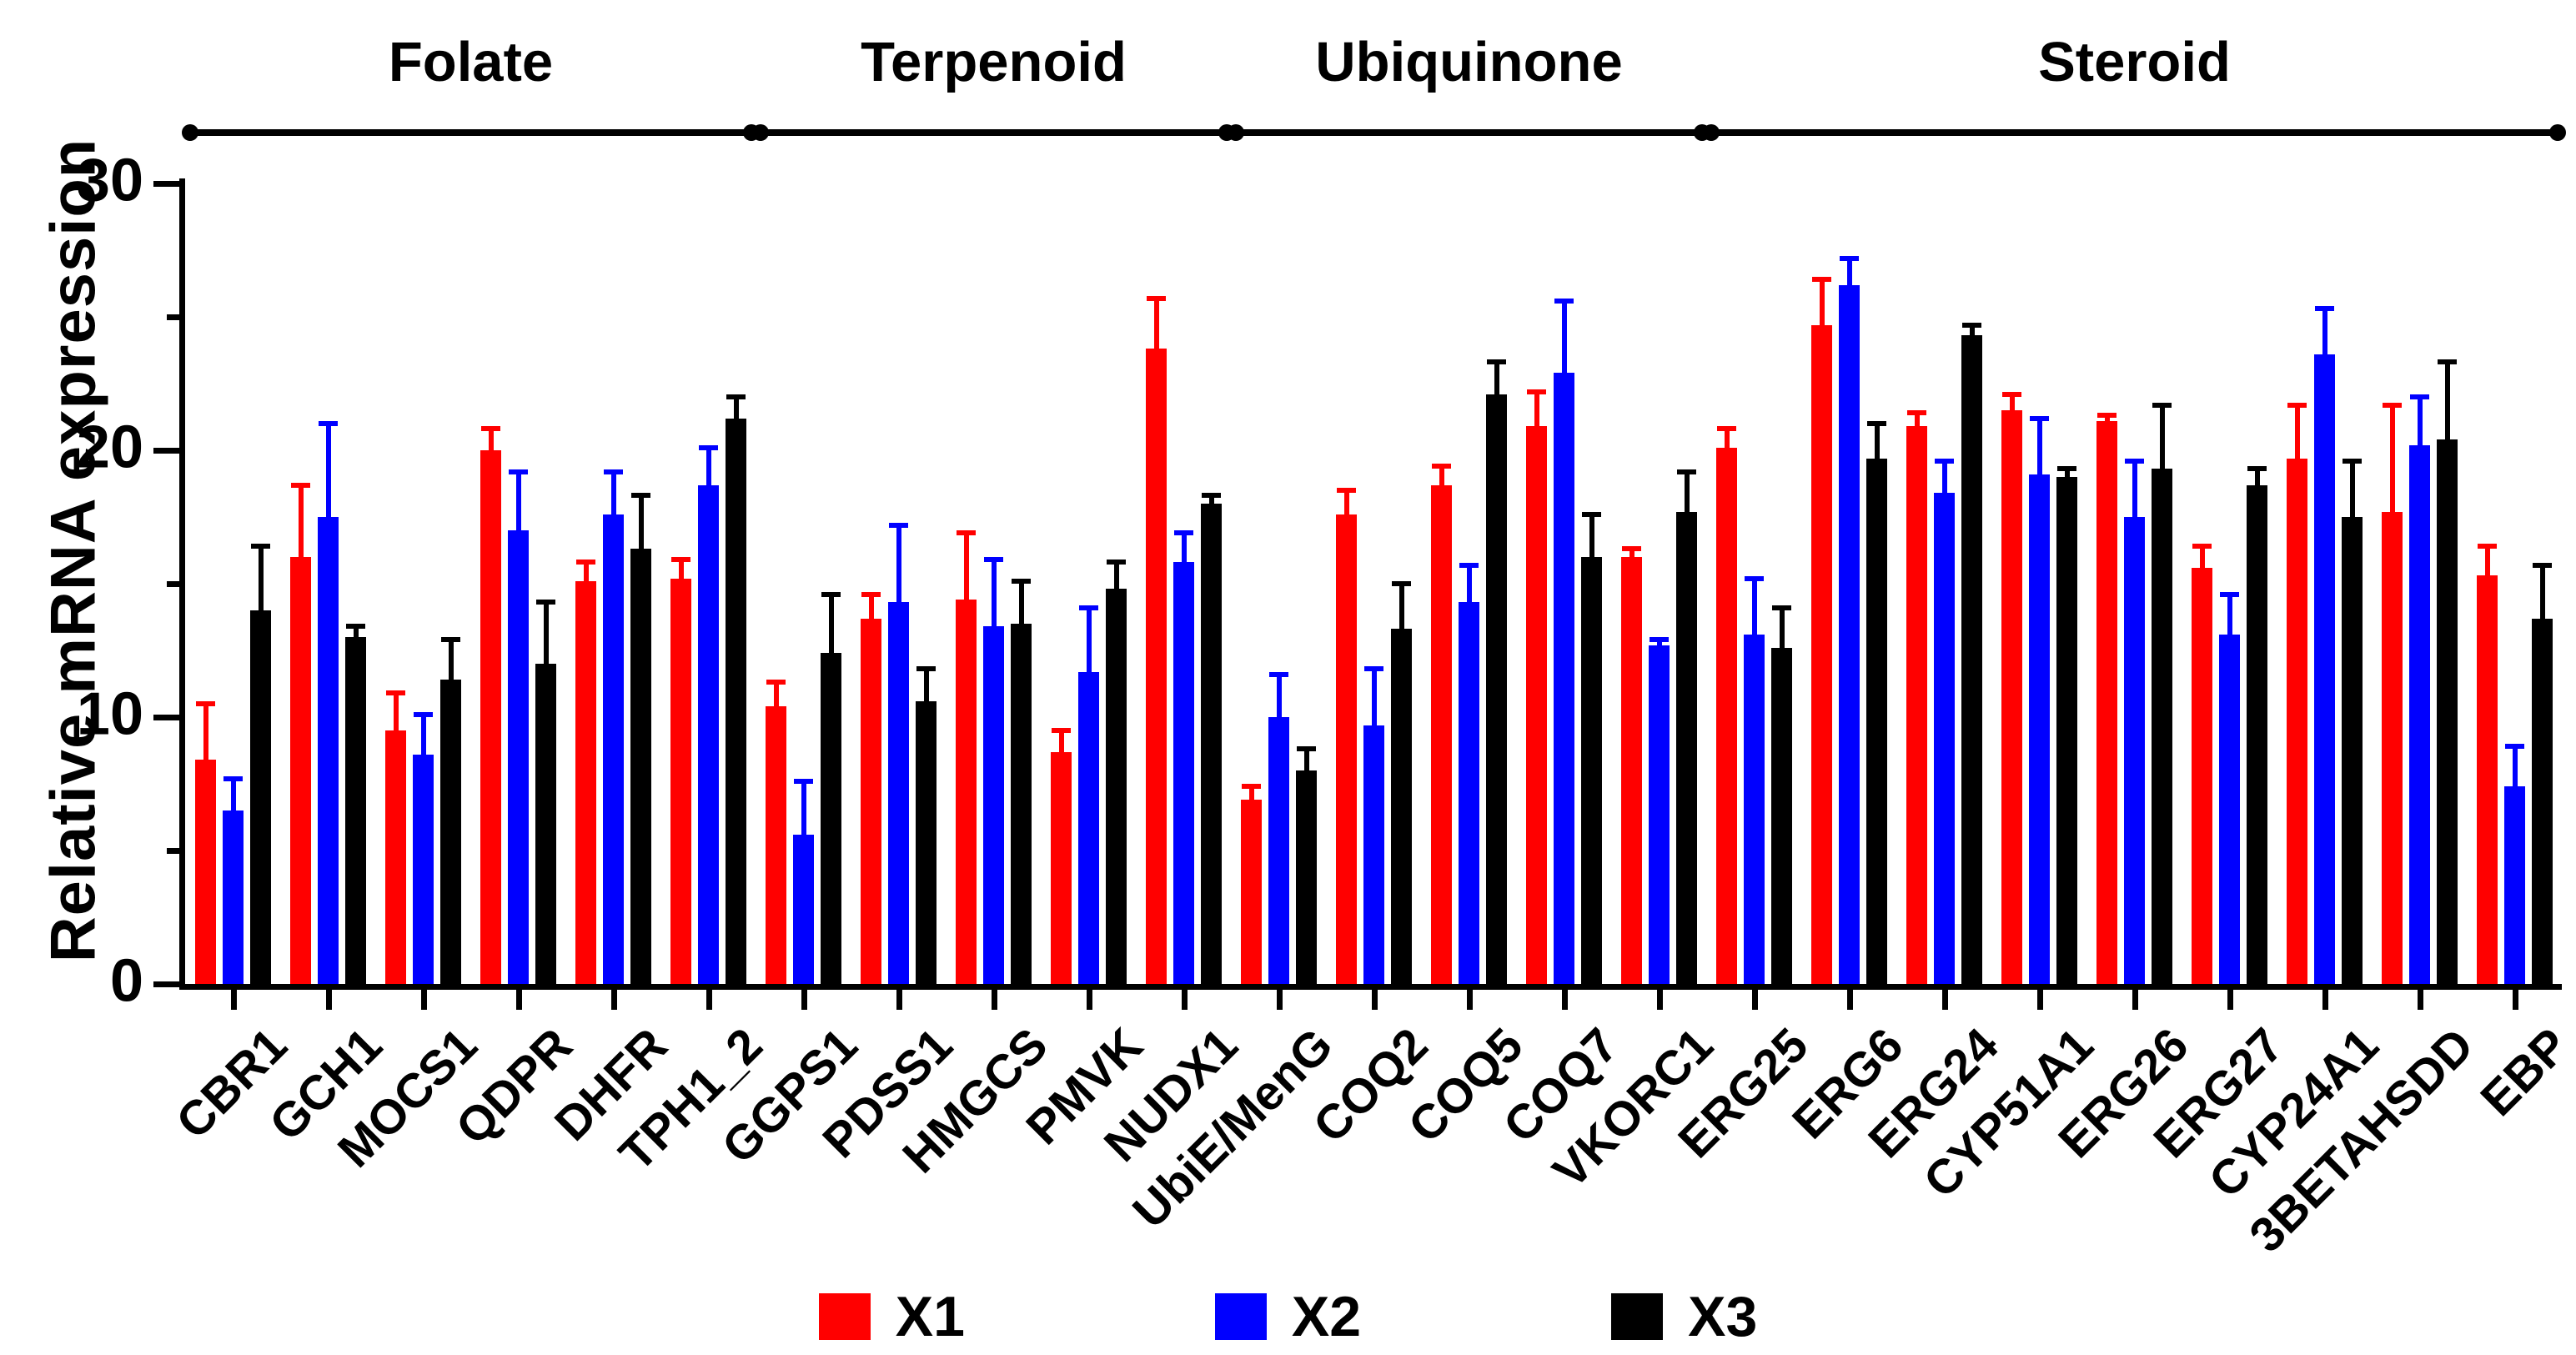 This screenshot has height=1355, width=2576. I want to click on bar-X1-PMVK, so click(1061, 867).